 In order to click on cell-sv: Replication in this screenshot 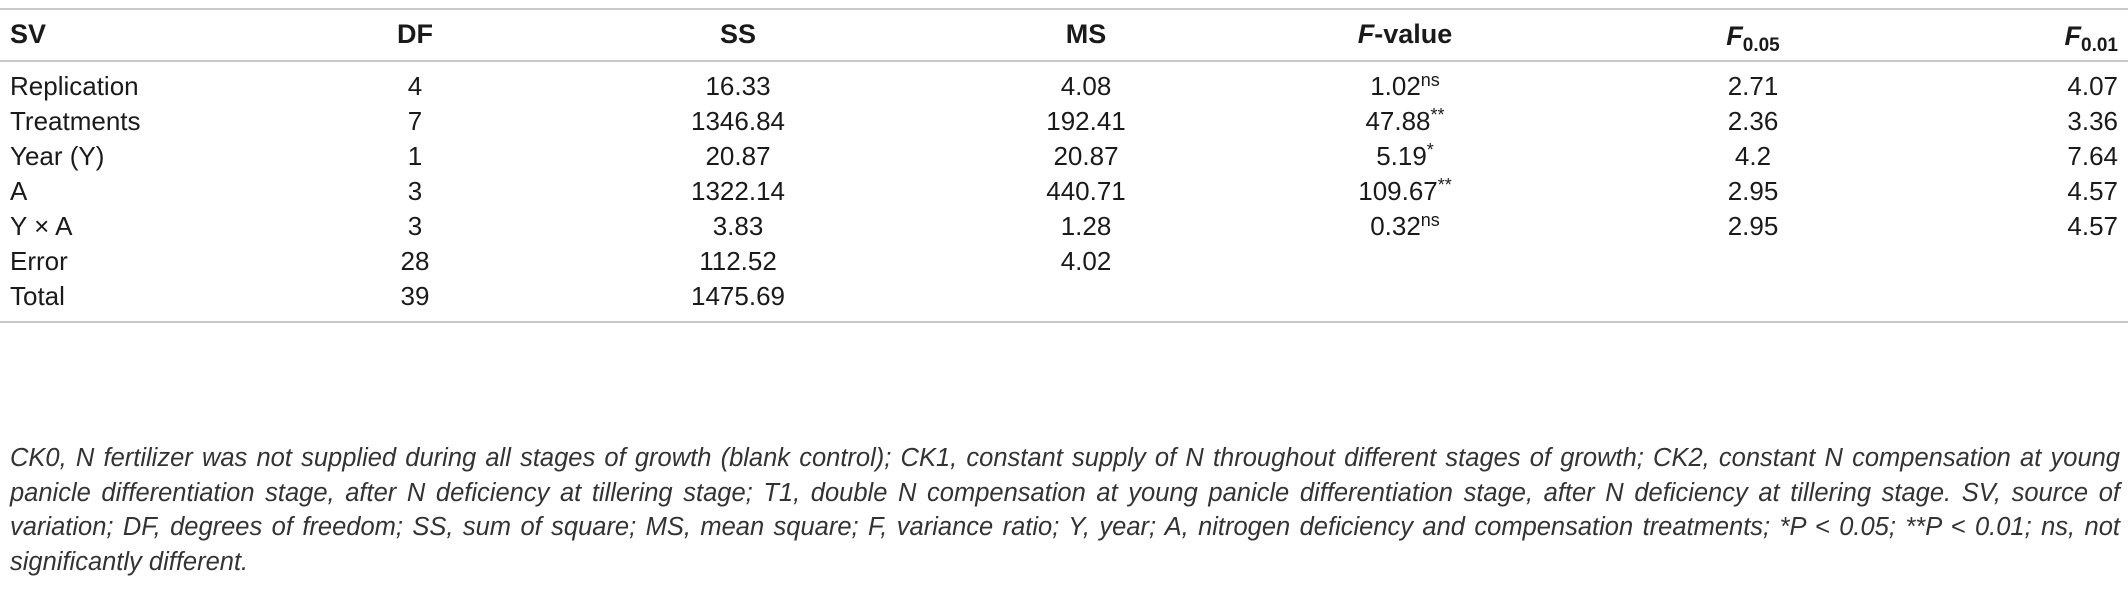, I will do `click(74, 86)`.